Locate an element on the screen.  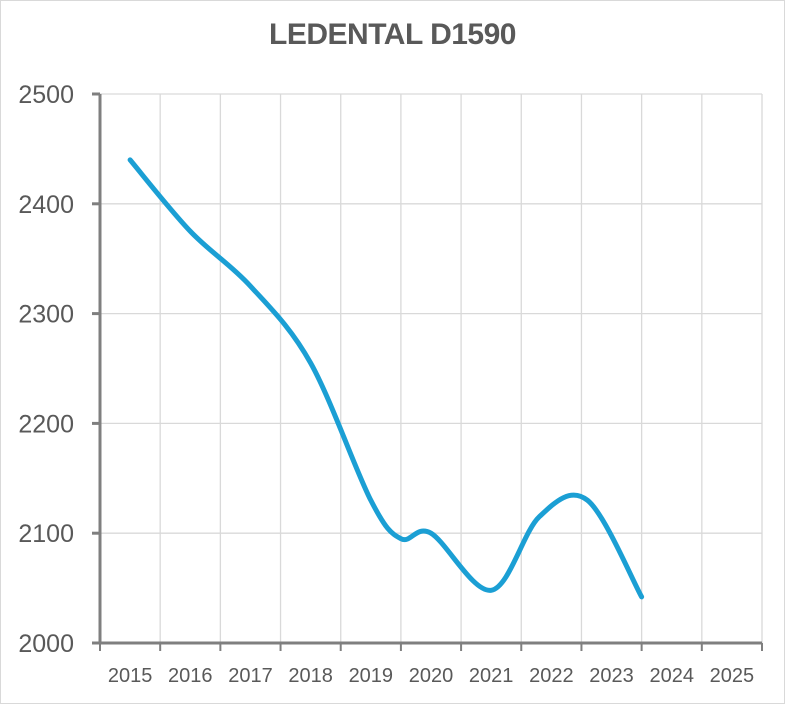
y-tick-labels: 2000 2100 2200 2300 2400 2500 is located at coordinates (46, 369).